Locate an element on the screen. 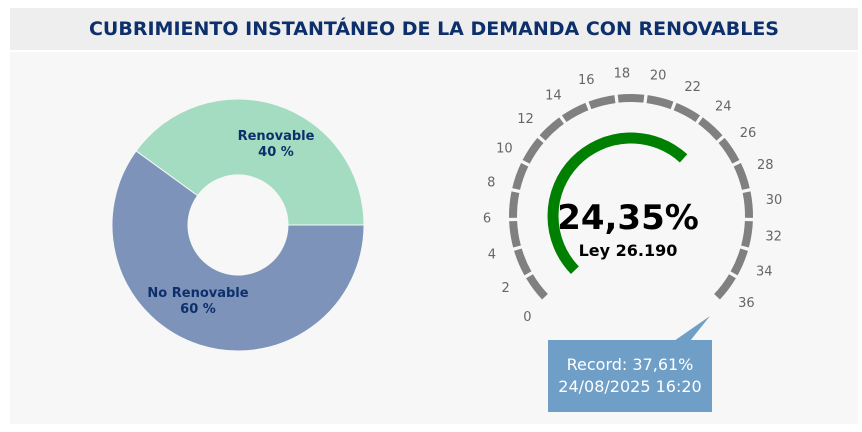 The height and width of the screenshot is (432, 862). slice-value-label: 40 % is located at coordinates (276, 152).